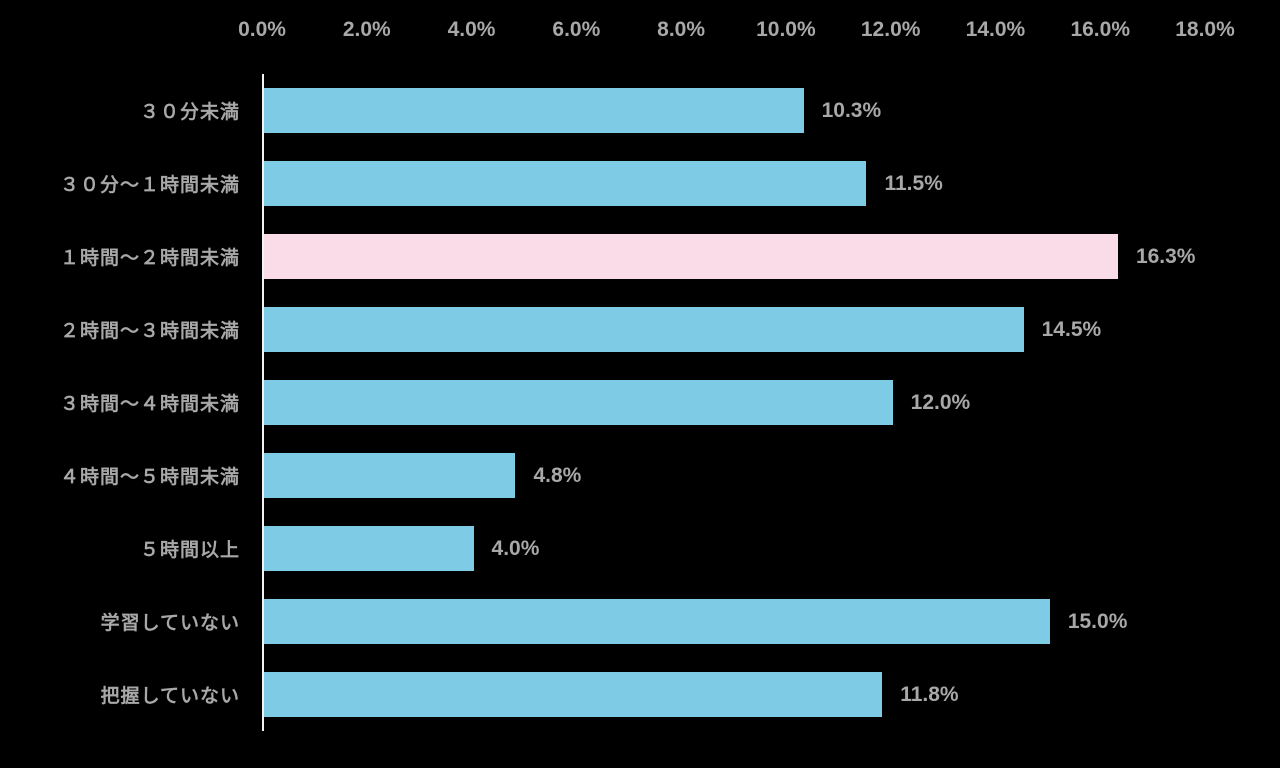 The width and height of the screenshot is (1280, 768). What do you see at coordinates (1165, 256) in the screenshot?
I see `value-label: 16.3%` at bounding box center [1165, 256].